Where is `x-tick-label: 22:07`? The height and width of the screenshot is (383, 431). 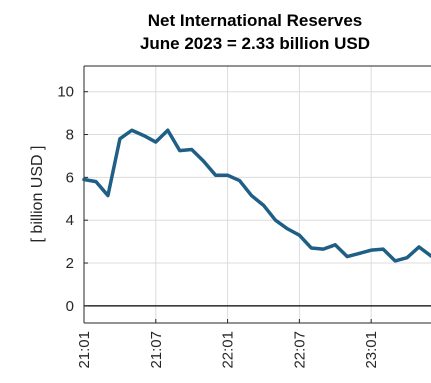
x-tick-label: 22:07 is located at coordinates (299, 350).